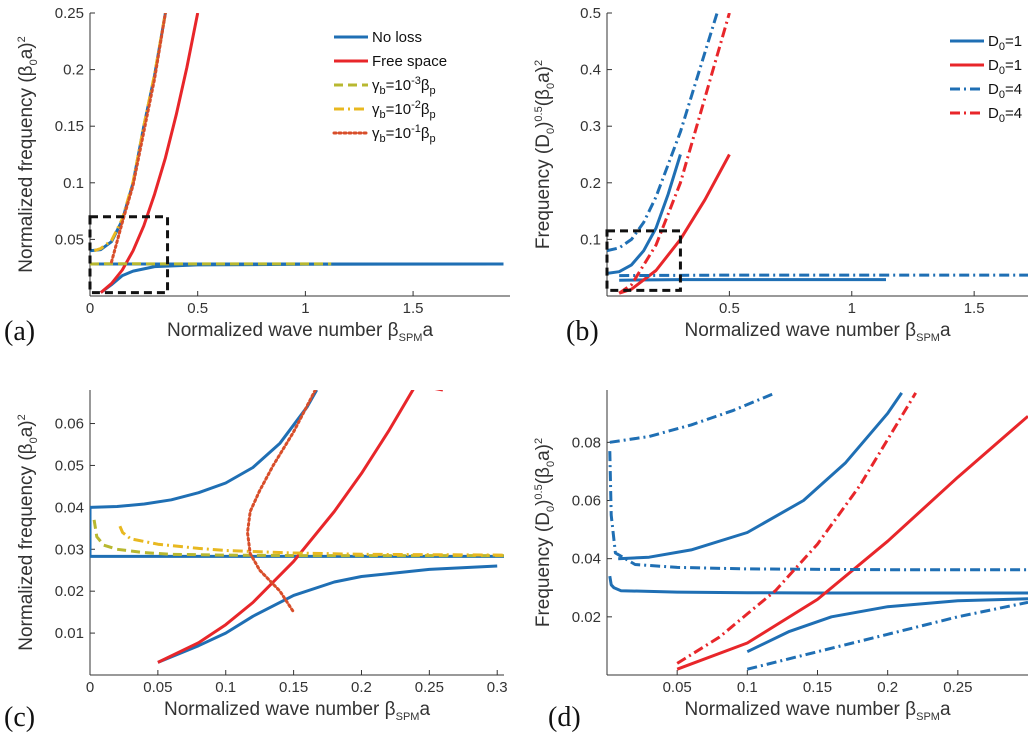 This screenshot has height=739, width=1028. I want to click on legend-panel-b: D0=1 D0=1 D0=4 D0=4, so click(986, 79).